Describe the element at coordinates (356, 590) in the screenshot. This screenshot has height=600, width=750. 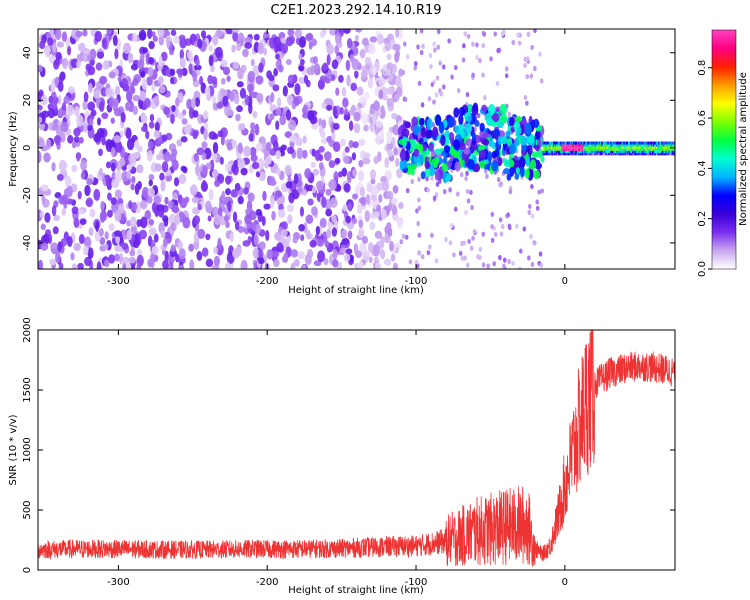
I see `snr-x-axis-label: Height of straight line (km)` at that location.